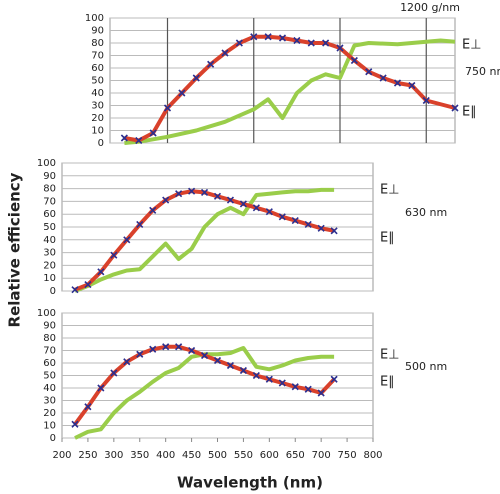 This screenshot has width=500, height=494. I want to click on x-tick-label: 600, so click(269, 455).